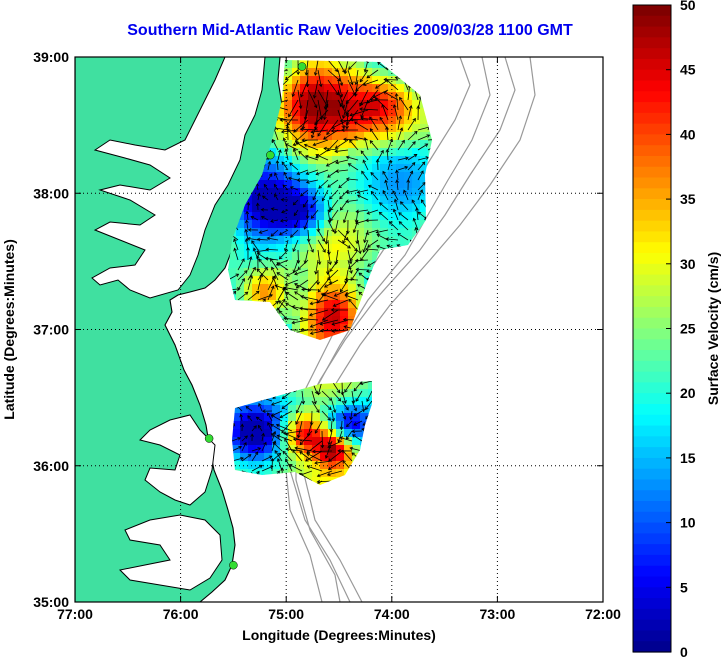 The width and height of the screenshot is (724, 659). What do you see at coordinates (688, 70) in the screenshot?
I see `colorbar-tick-label: 45` at bounding box center [688, 70].